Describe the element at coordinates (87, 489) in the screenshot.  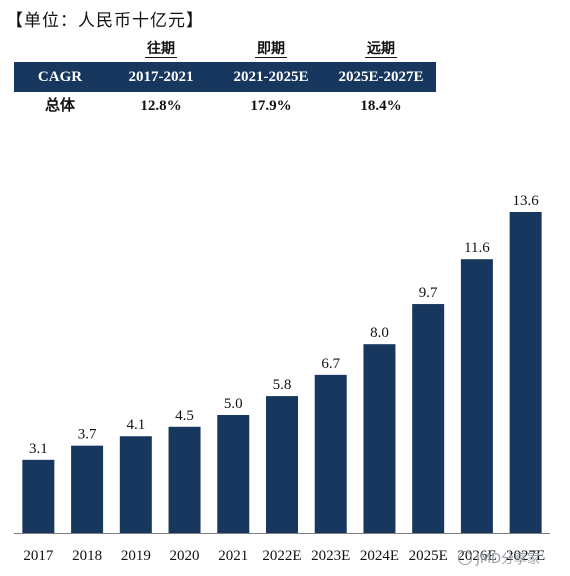
I see `bar-2018` at that location.